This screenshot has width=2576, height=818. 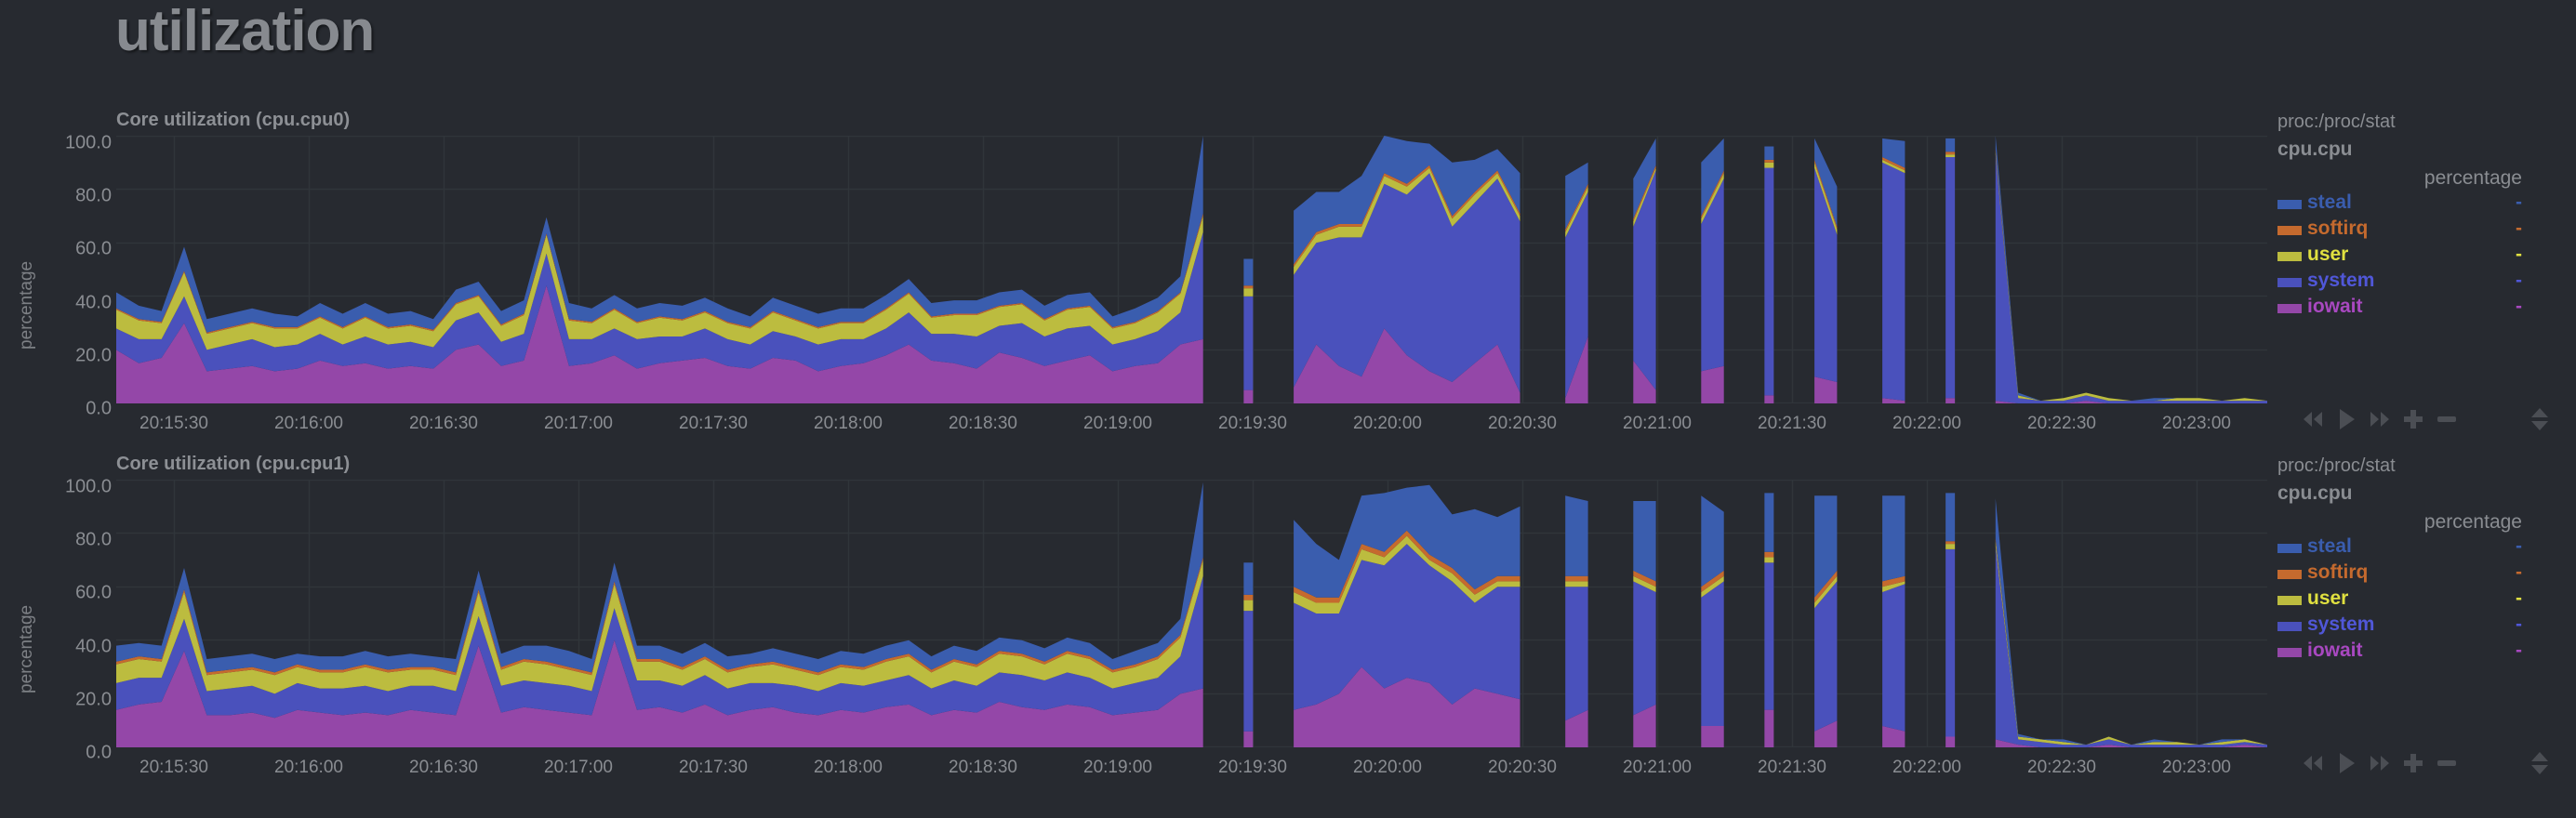 What do you see at coordinates (848, 767) in the screenshot?
I see `x-tick: 20:18:00` at bounding box center [848, 767].